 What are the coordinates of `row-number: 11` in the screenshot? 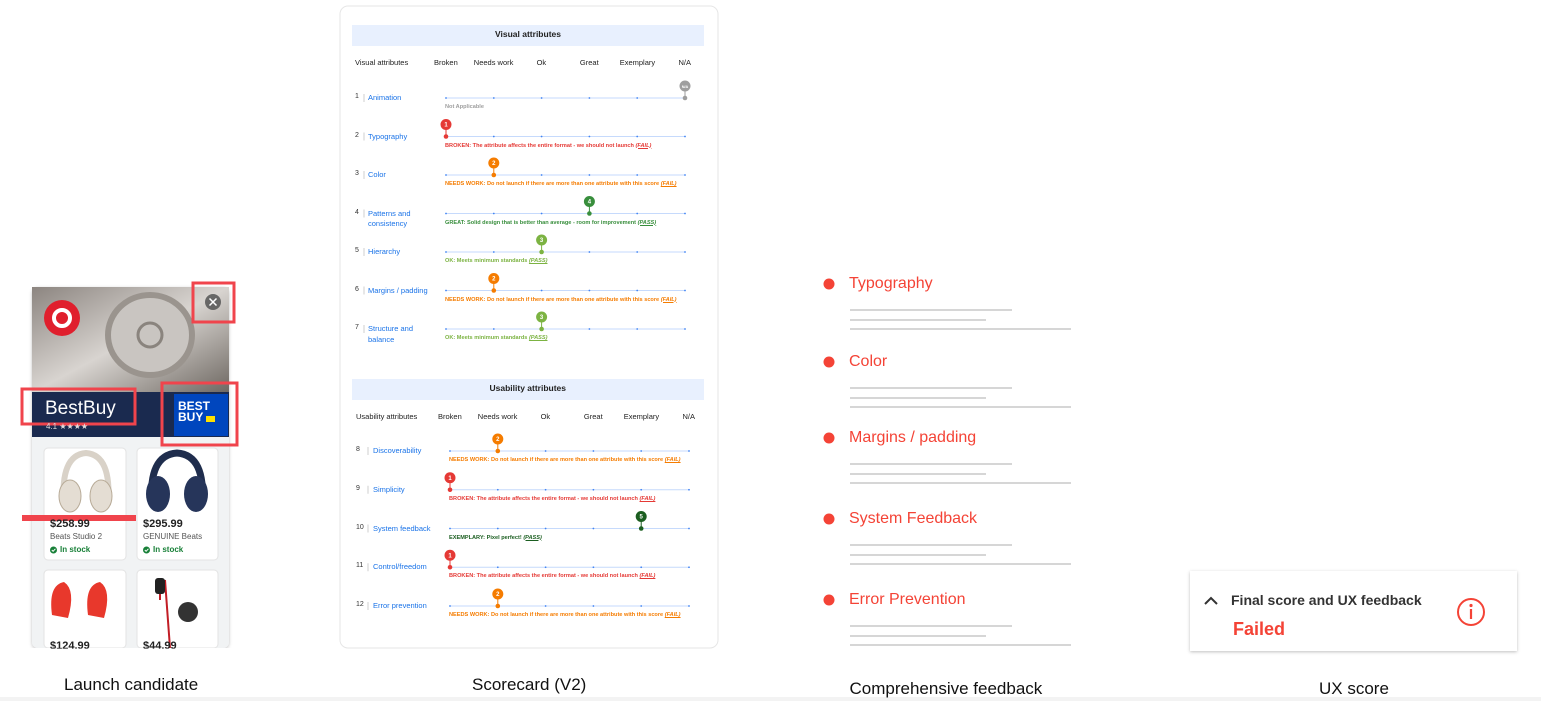 It's located at (360, 566).